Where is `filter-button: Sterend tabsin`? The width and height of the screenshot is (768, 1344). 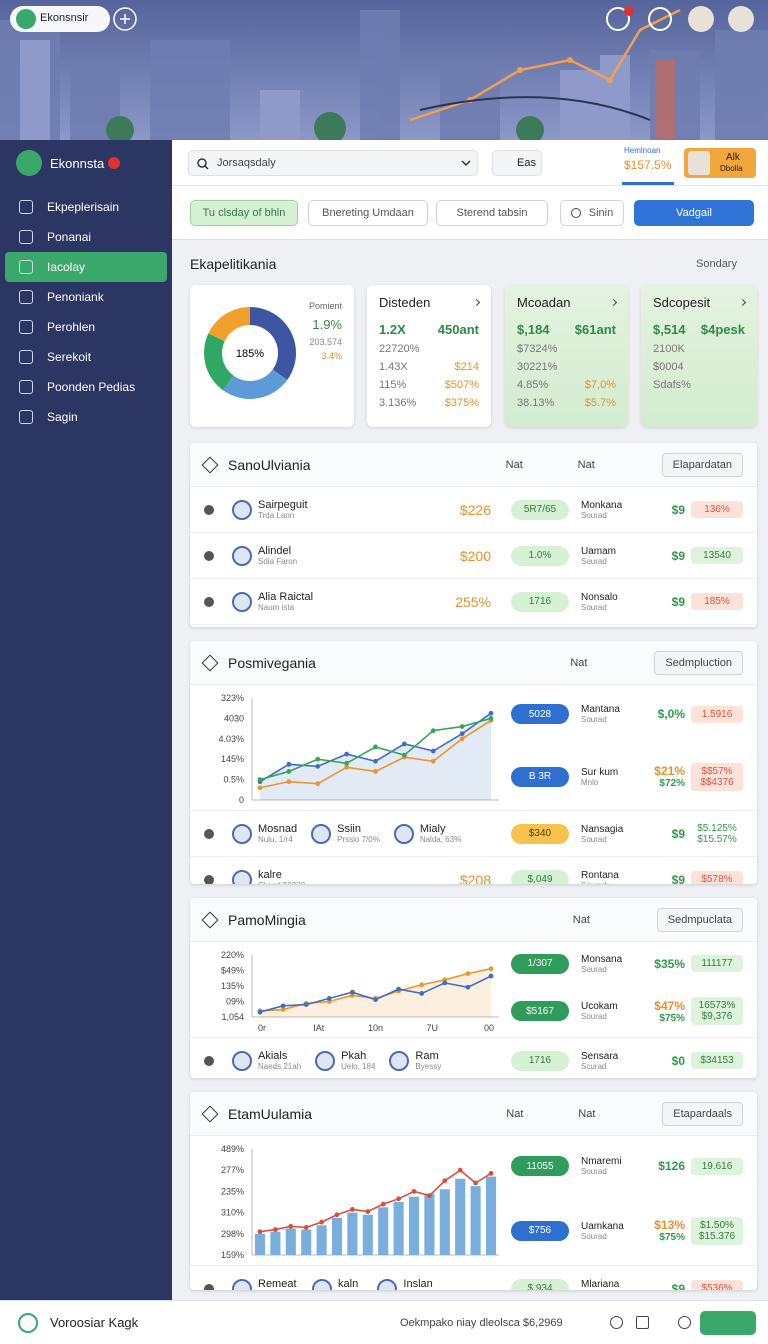 filter-button: Sterend tabsin is located at coordinates (492, 213).